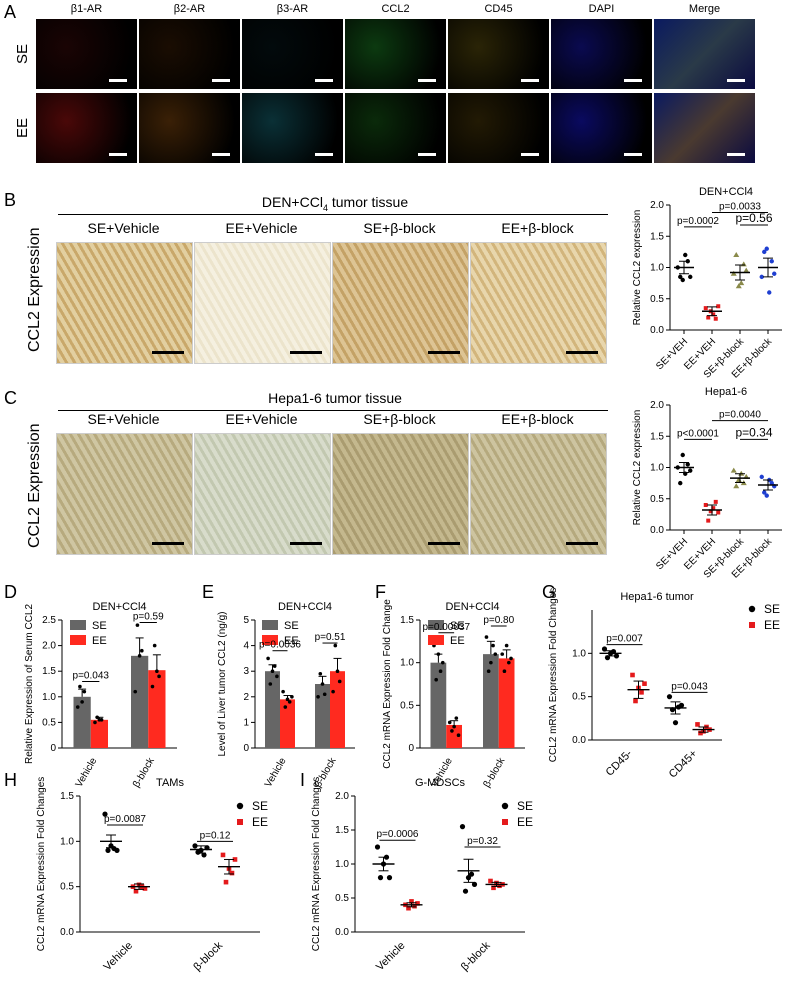 This screenshot has width=790, height=998. Describe the element at coordinates (724, 558) in the screenshot. I see `x-tick-label: SE+β-block` at that location.